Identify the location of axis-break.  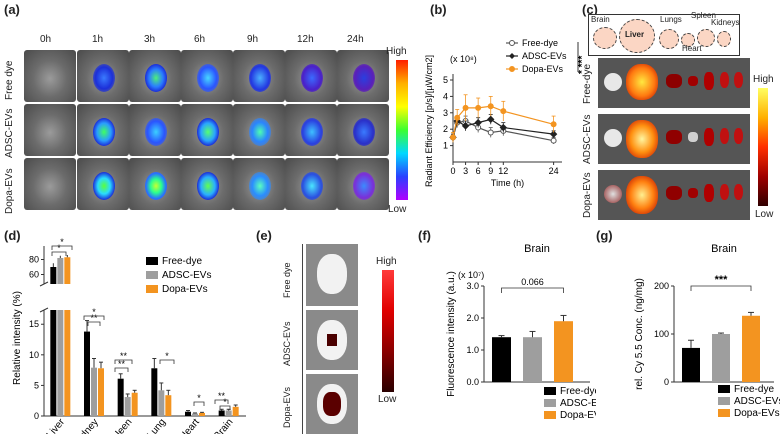
(44, 310).